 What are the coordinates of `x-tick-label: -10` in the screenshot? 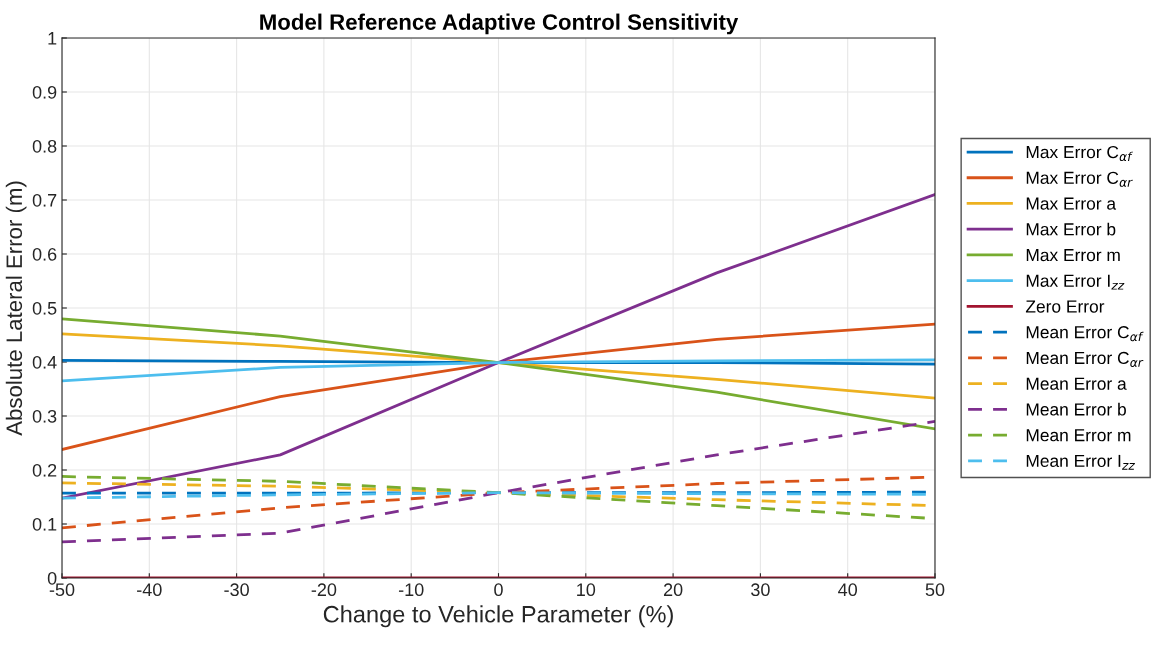 It's located at (411, 590).